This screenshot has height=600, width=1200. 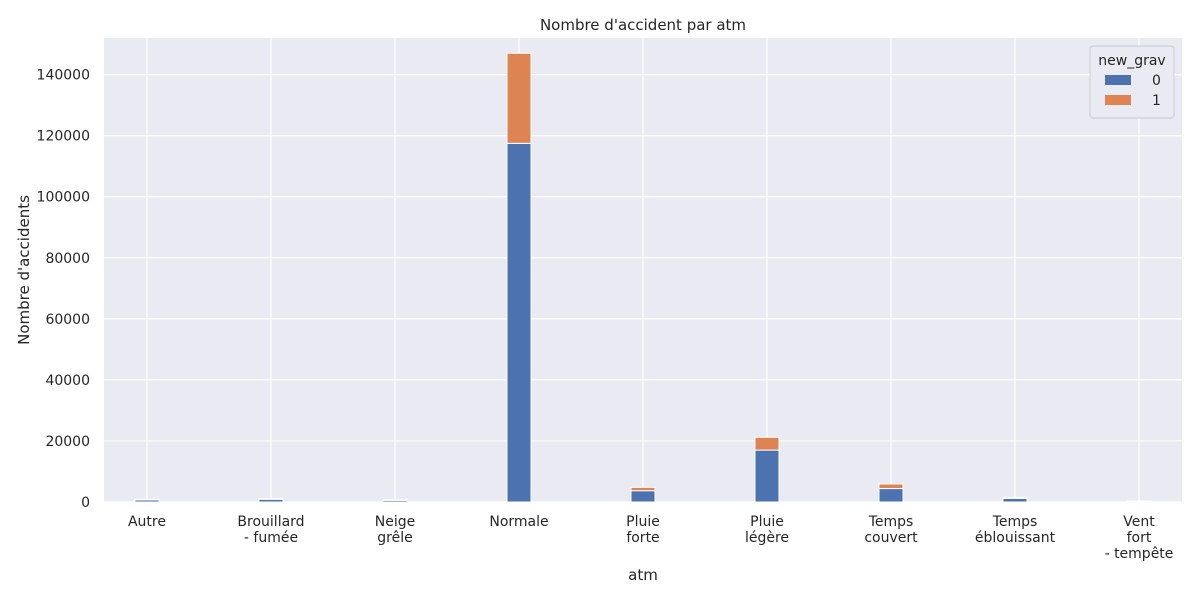 I want to click on y-tick-label: 40000, so click(x=67, y=381).